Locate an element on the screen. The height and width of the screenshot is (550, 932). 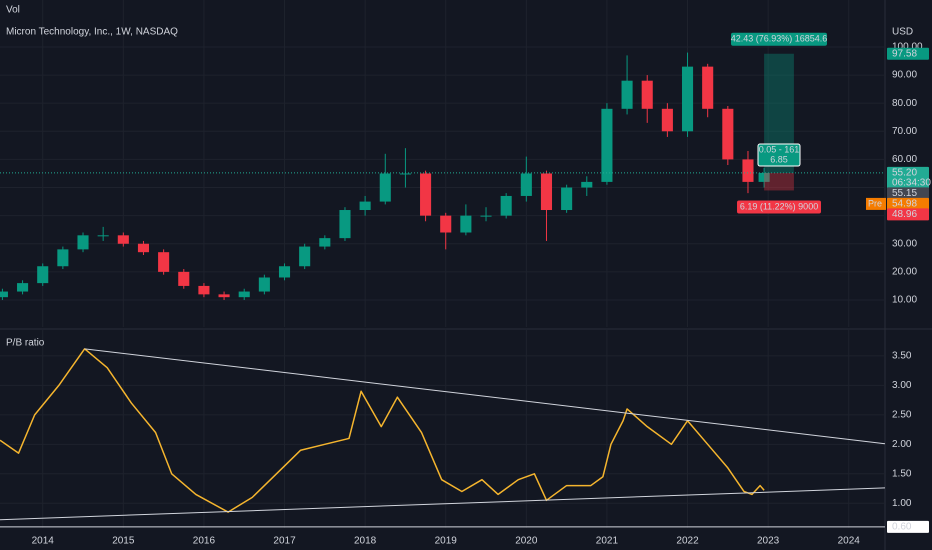
y-tick-label: 1.50 is located at coordinates (902, 473).